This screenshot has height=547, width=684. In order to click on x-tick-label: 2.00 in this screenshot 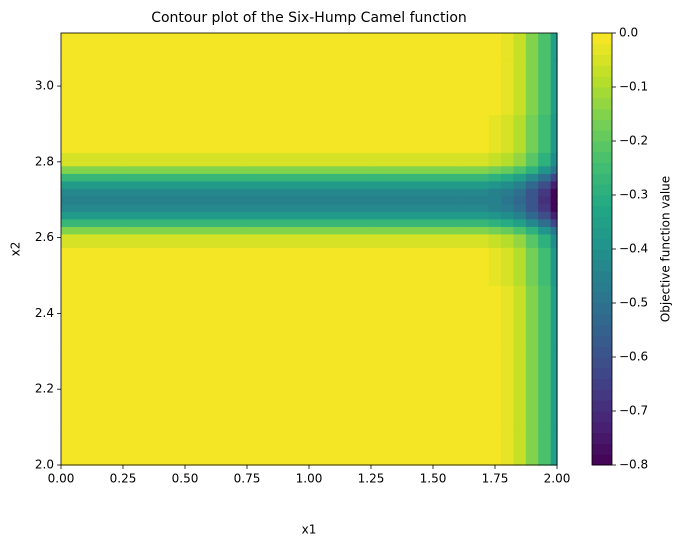, I will do `click(557, 479)`.